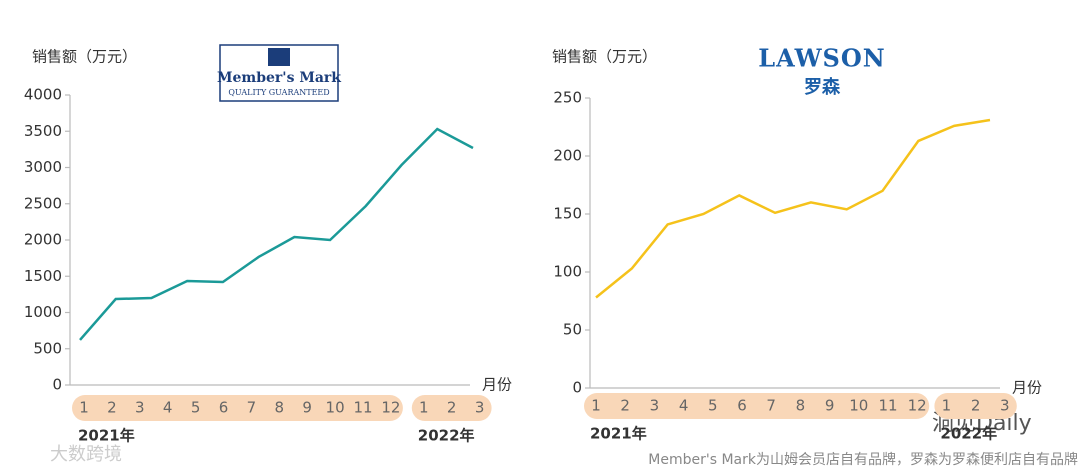 Image resolution: width=1080 pixels, height=474 pixels. What do you see at coordinates (567, 156) in the screenshot?
I see `y-tick-label: 200` at bounding box center [567, 156].